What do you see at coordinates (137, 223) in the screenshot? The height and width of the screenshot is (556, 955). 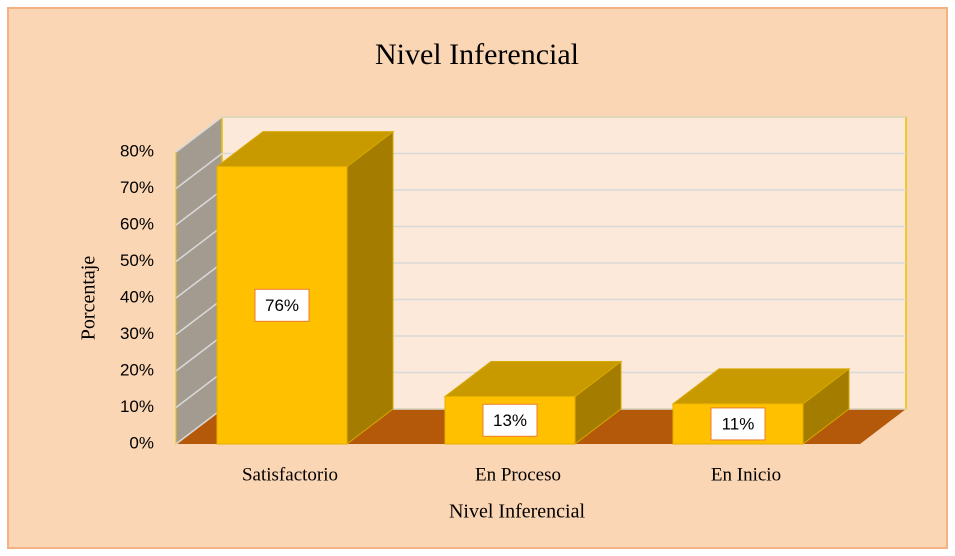 I see `y-tick-label: 60%` at bounding box center [137, 223].